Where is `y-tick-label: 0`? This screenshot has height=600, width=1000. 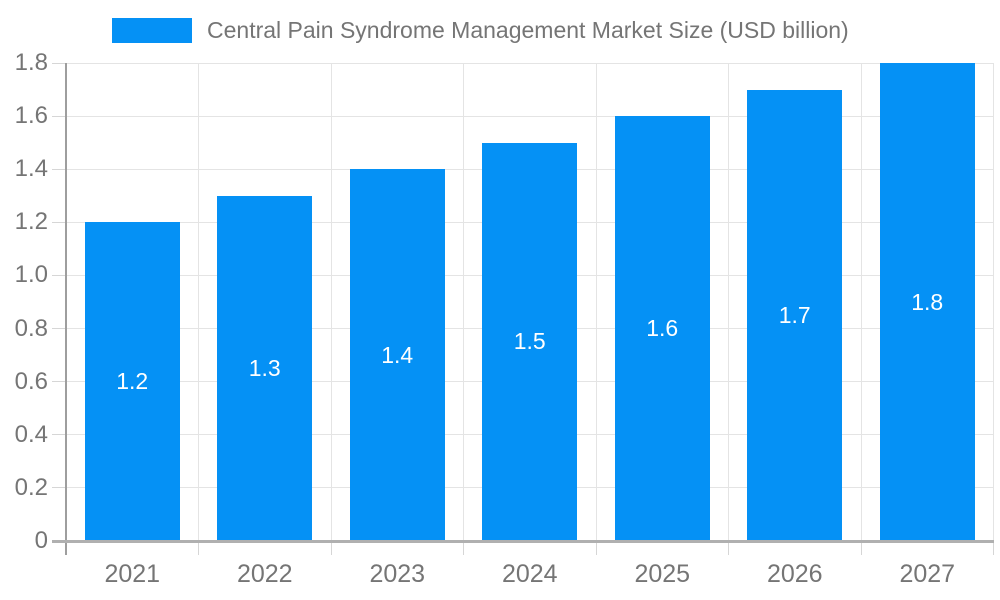 y-tick-label: 0 is located at coordinates (41, 540).